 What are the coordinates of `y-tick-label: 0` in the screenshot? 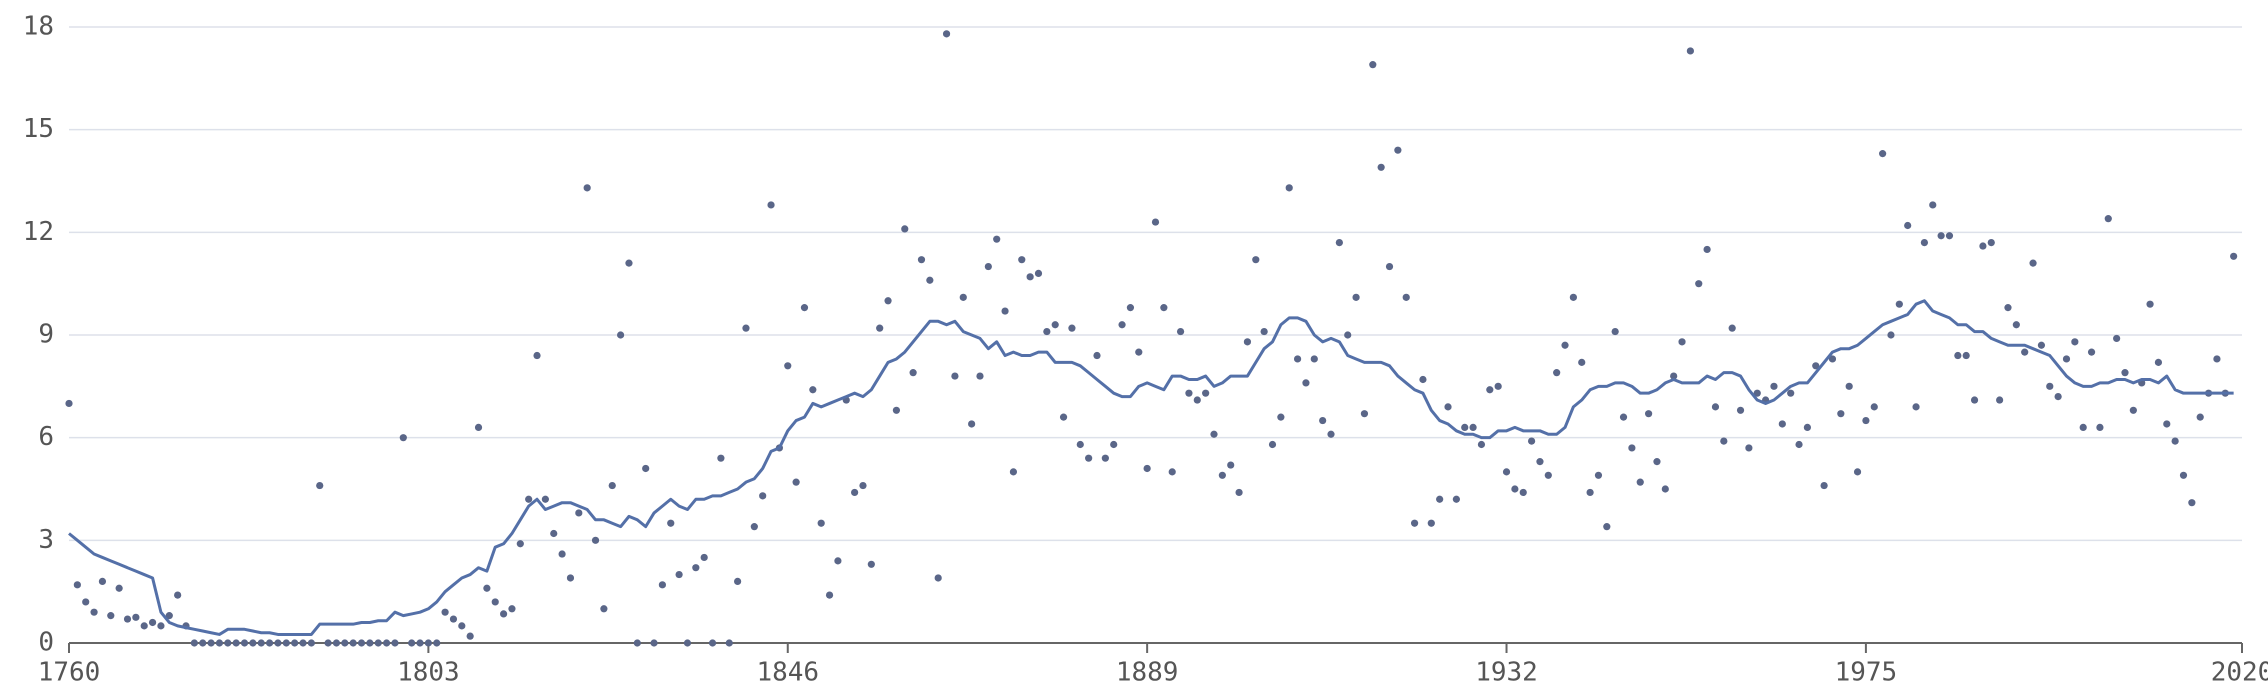 It's located at (46, 643).